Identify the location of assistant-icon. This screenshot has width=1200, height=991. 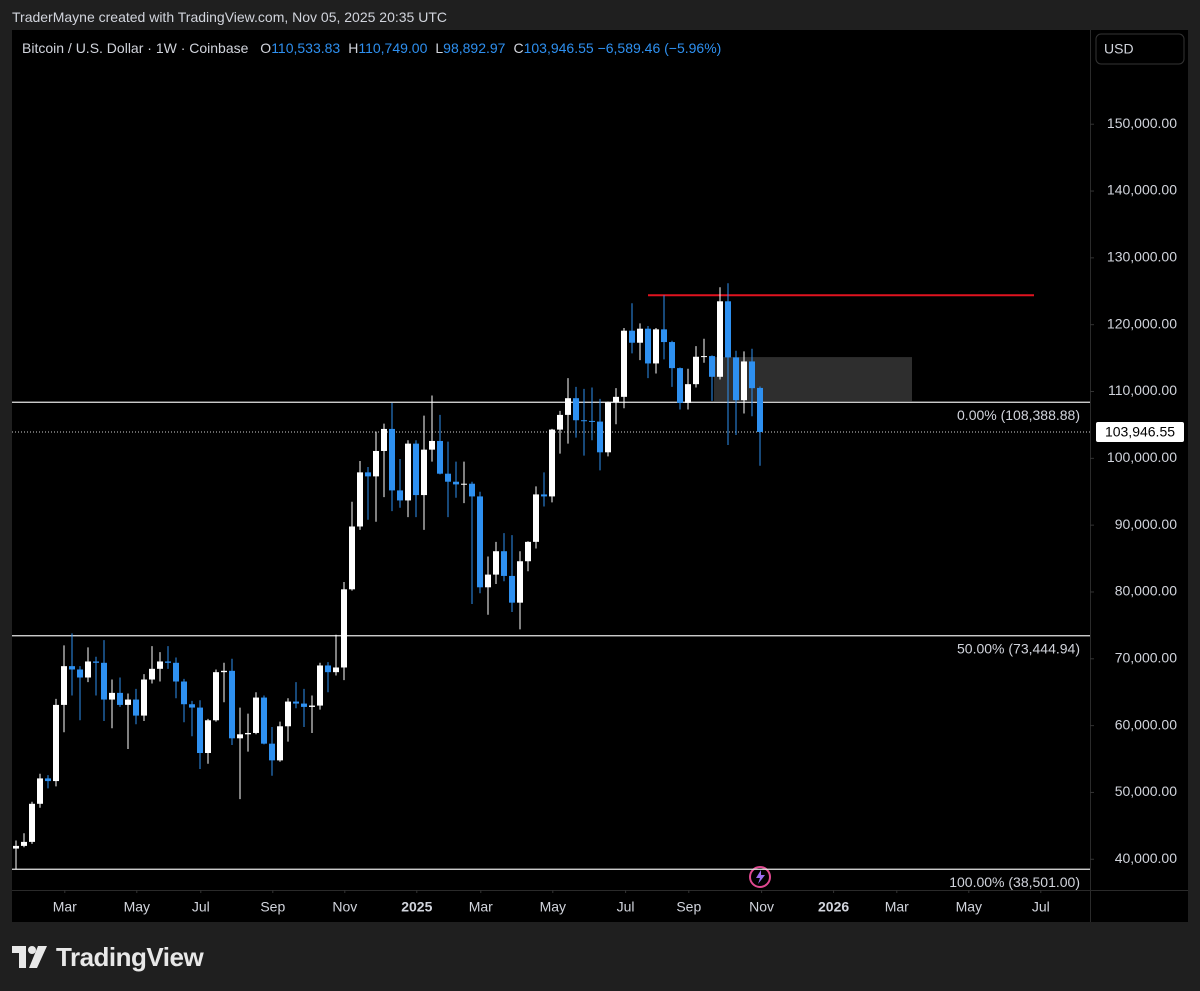
(760, 877).